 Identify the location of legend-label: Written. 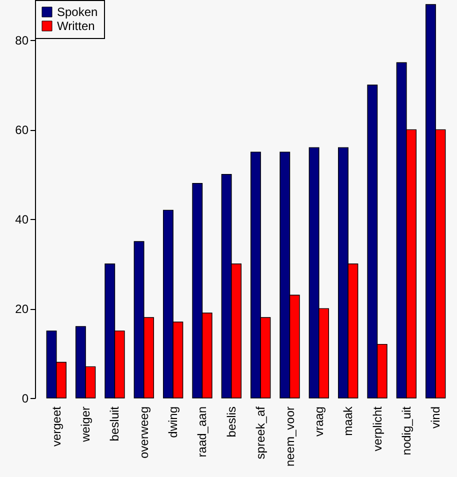
(76, 26).